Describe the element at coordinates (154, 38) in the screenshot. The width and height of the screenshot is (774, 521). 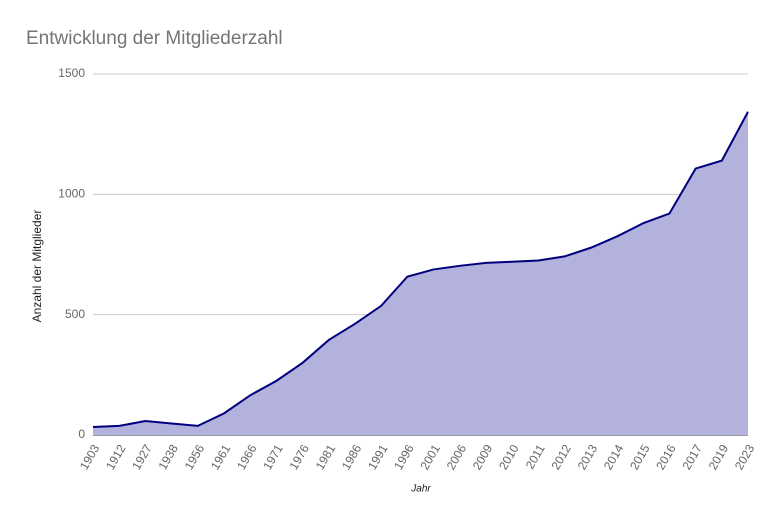
I see `chart-title: Entwicklung der Mitgliederzahl` at that location.